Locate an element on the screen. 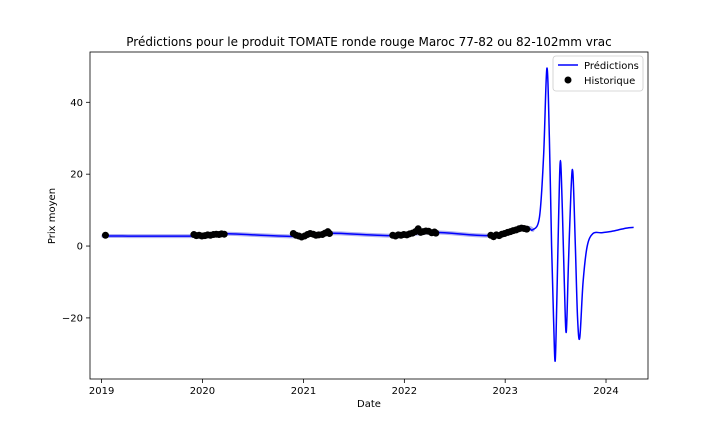  x-tick-label: 2021 is located at coordinates (303, 391).